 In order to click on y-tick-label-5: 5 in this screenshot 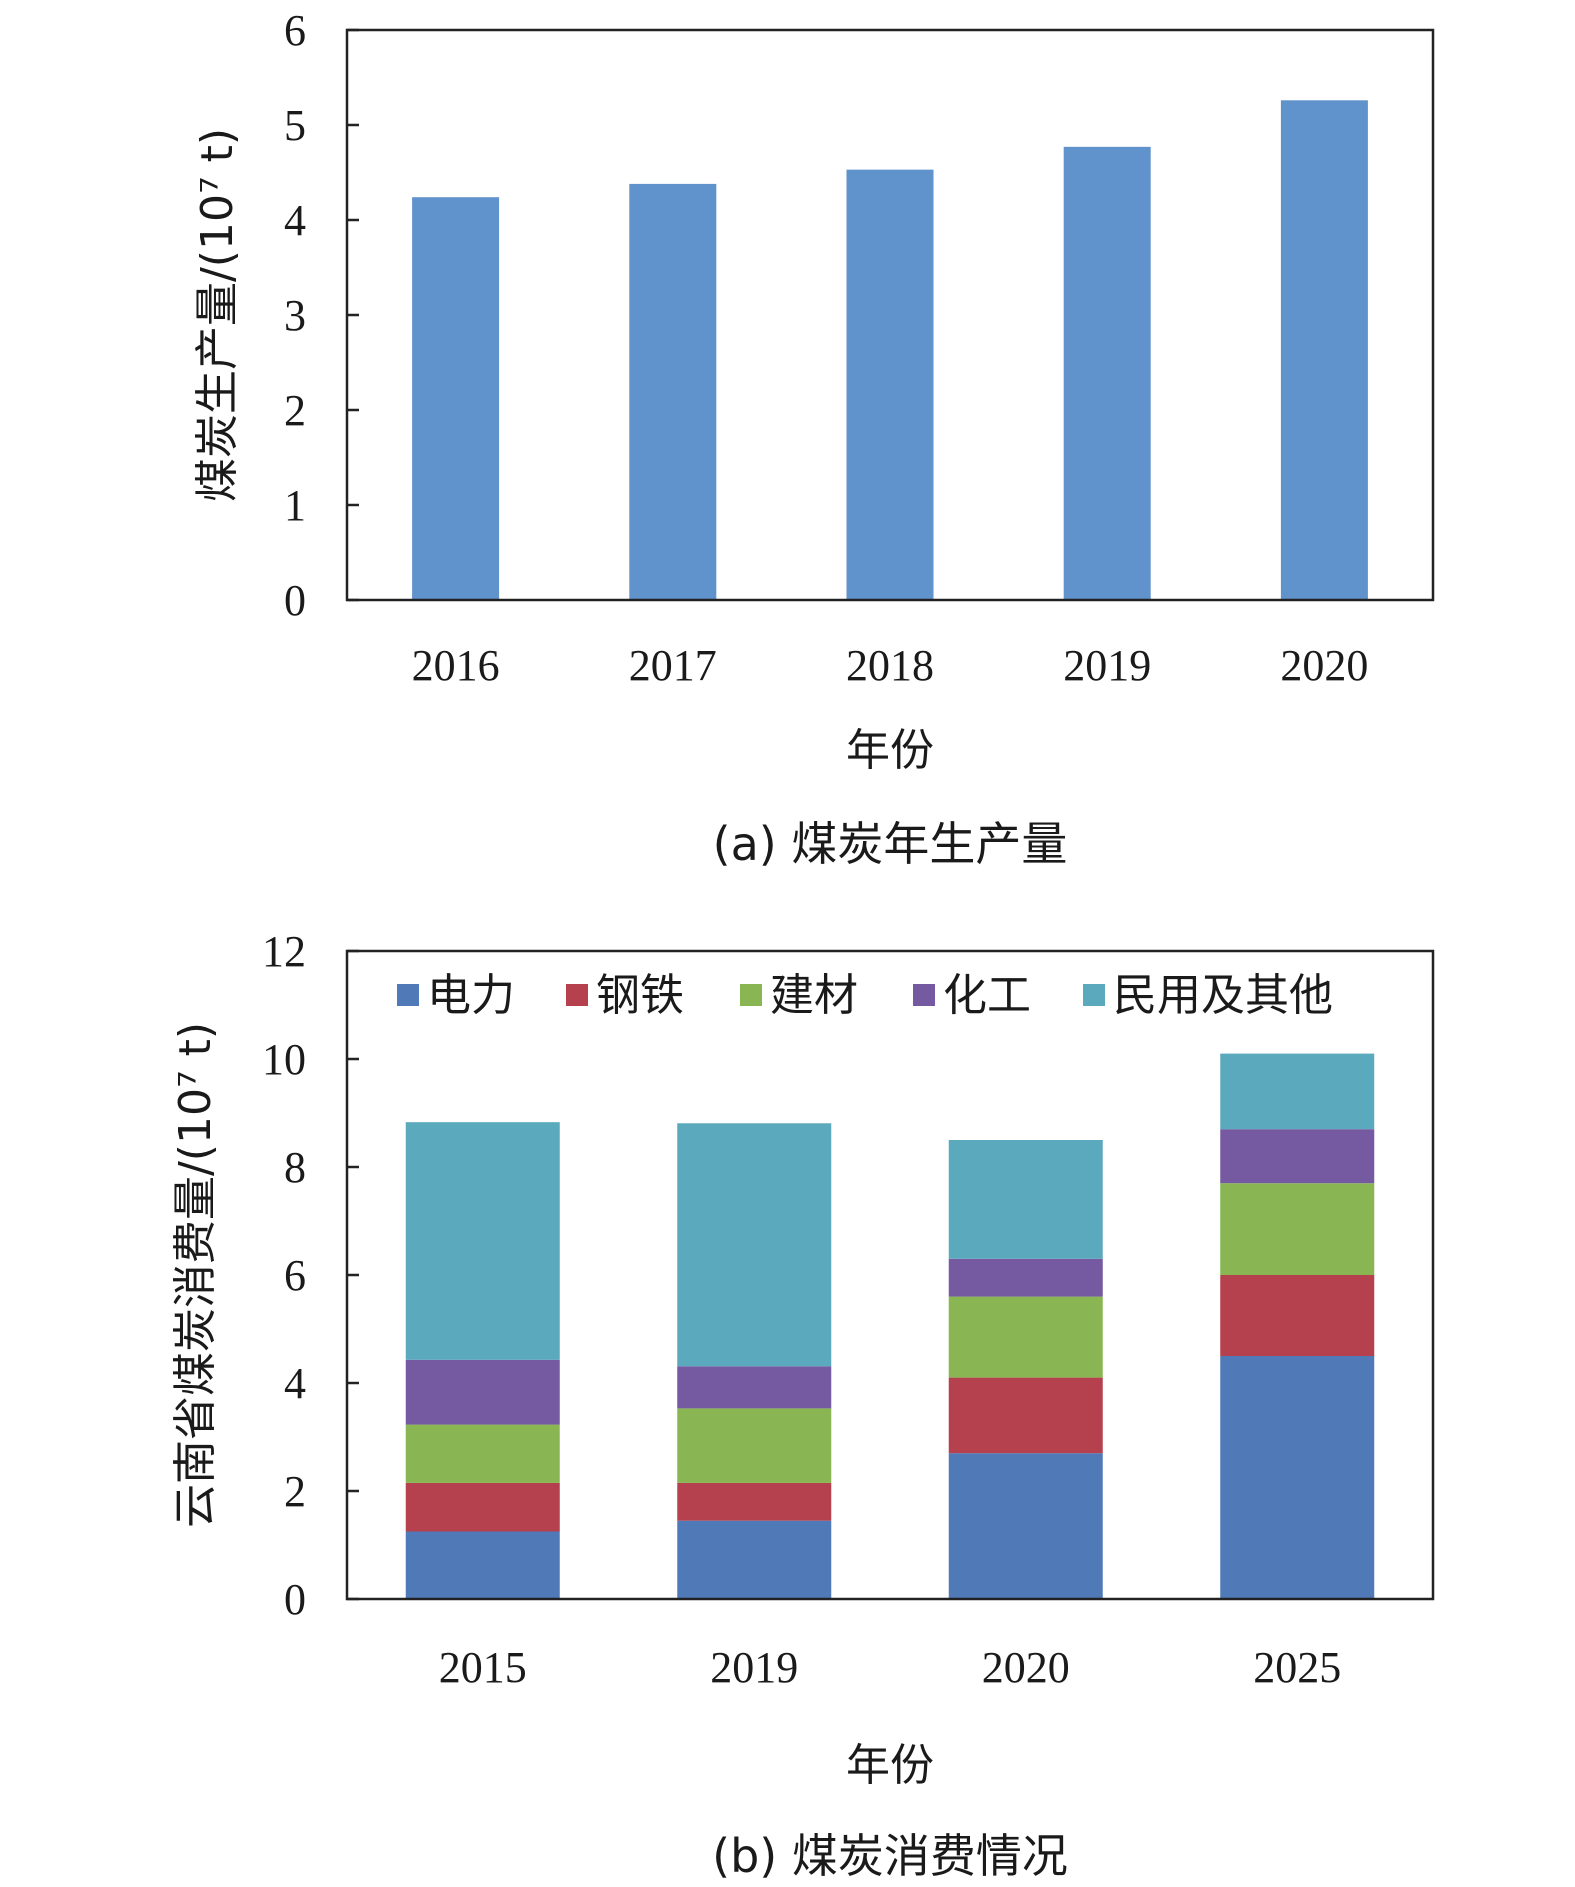, I will do `click(295, 125)`.